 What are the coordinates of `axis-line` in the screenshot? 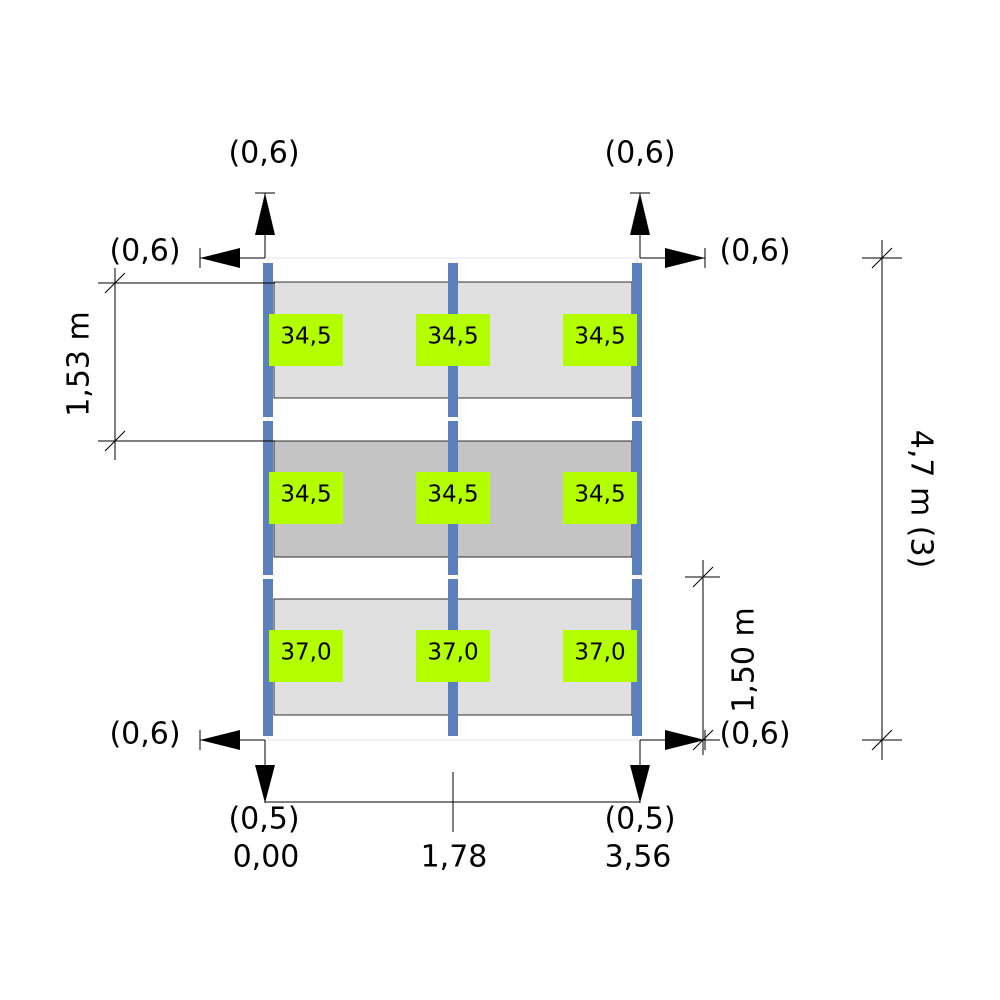 It's located at (452, 802).